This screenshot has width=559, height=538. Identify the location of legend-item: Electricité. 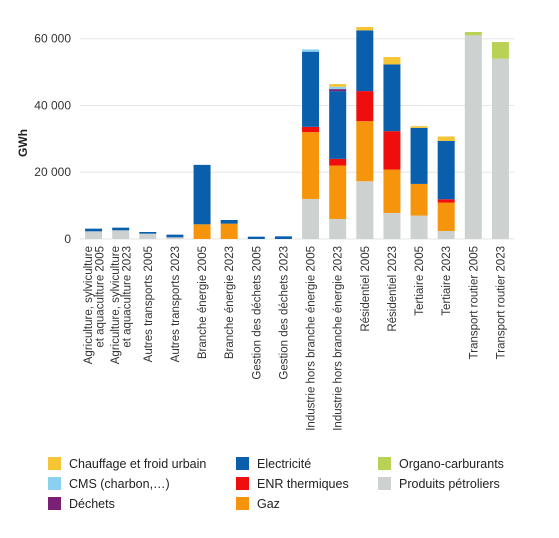
(273, 464).